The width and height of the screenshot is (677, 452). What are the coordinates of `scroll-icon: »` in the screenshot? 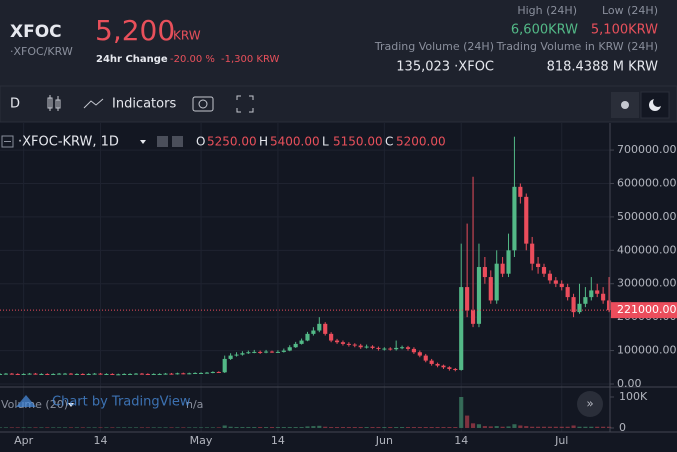 It's located at (589, 404).